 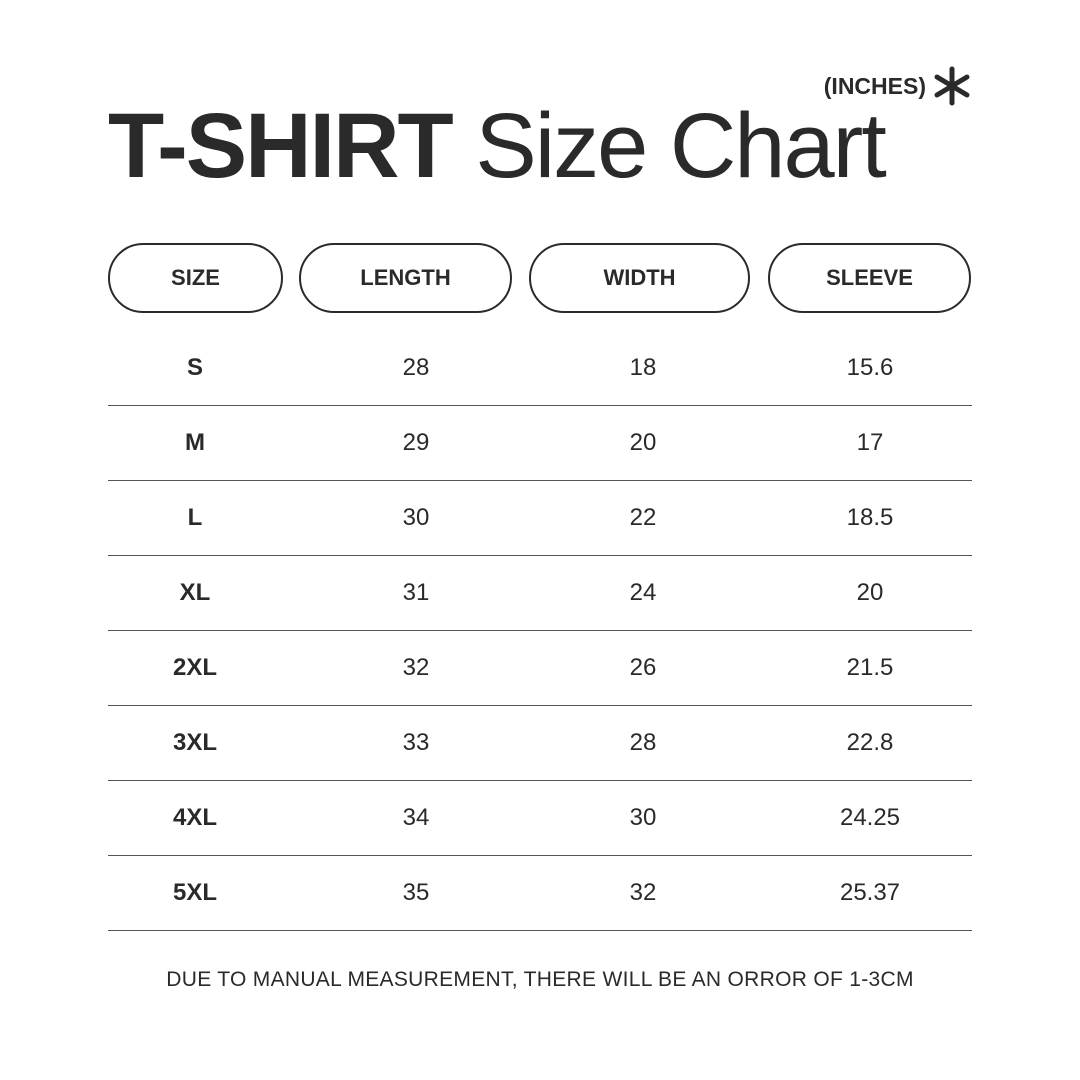 What do you see at coordinates (540, 818) in the screenshot?
I see `table-row: 4XL 34 30 24.25` at bounding box center [540, 818].